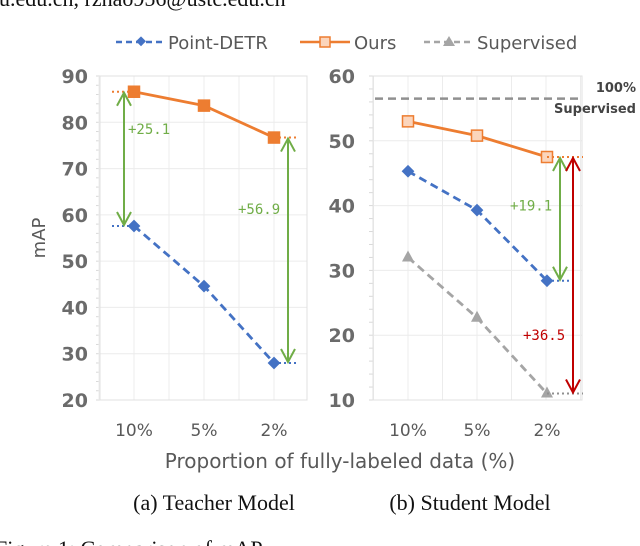  What do you see at coordinates (527, 43) in the screenshot?
I see `legend-label-supervised: Supervised` at bounding box center [527, 43].